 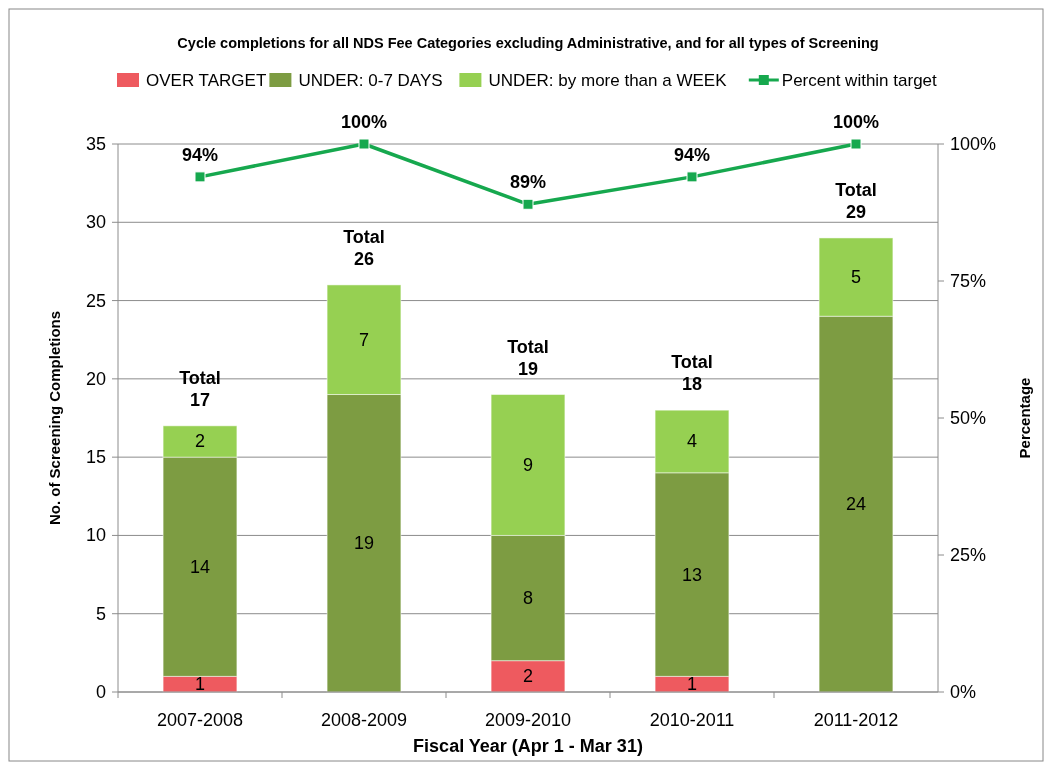 I want to click on data-label: 89%, so click(x=528, y=182).